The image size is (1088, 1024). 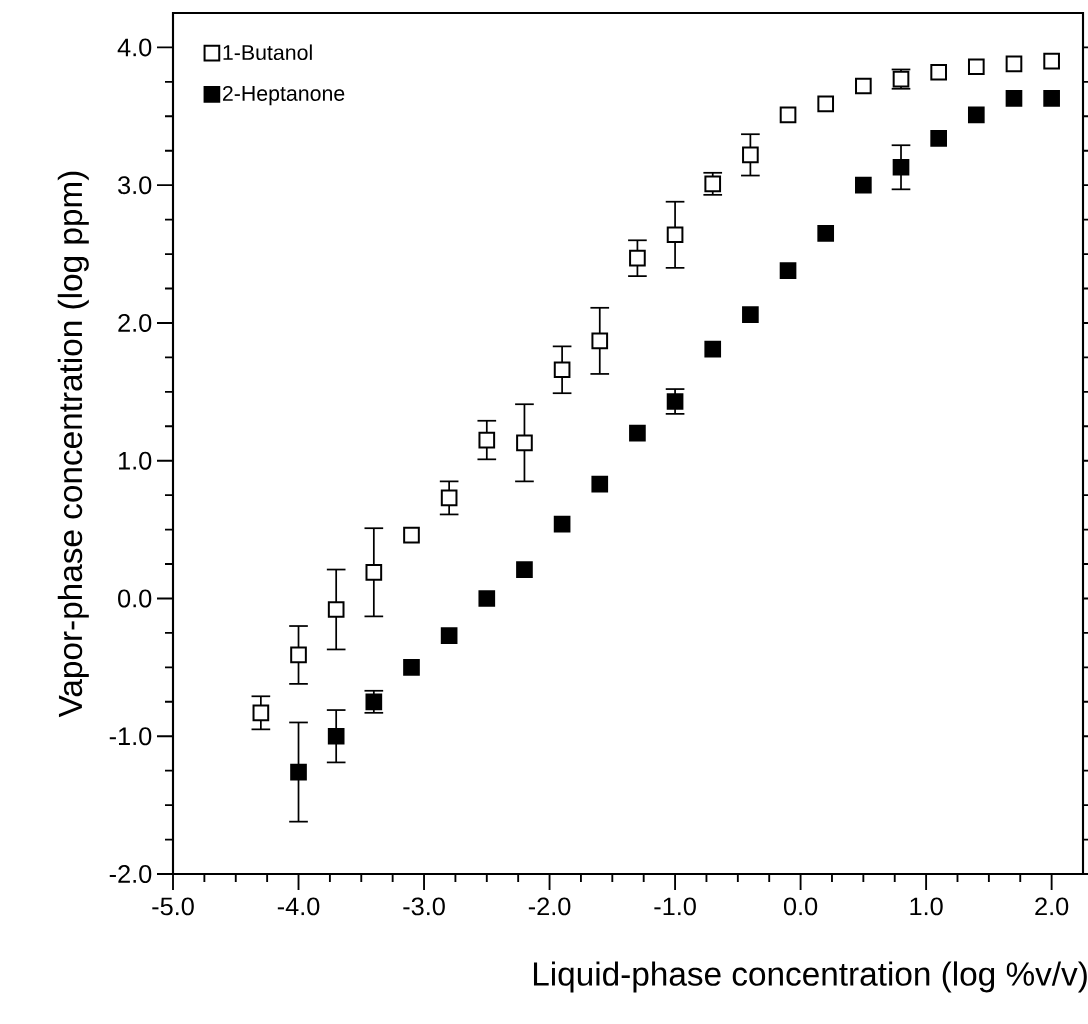 What do you see at coordinates (283, 95) in the screenshot?
I see `legend-label: 2-Heptanone` at bounding box center [283, 95].